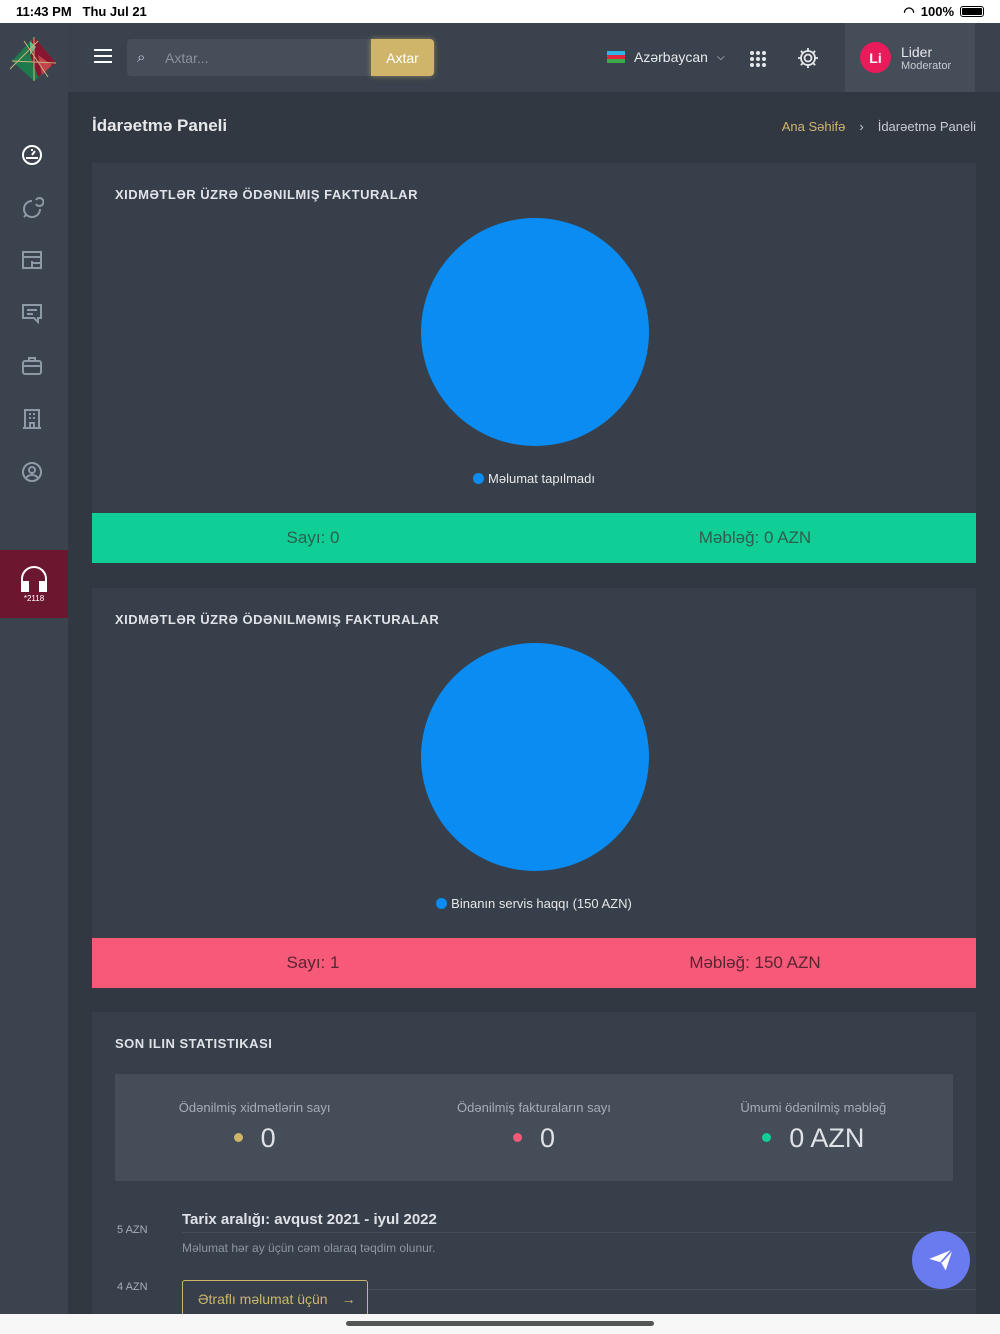  I want to click on unpaid-count: Sayı: 1, so click(313, 962).